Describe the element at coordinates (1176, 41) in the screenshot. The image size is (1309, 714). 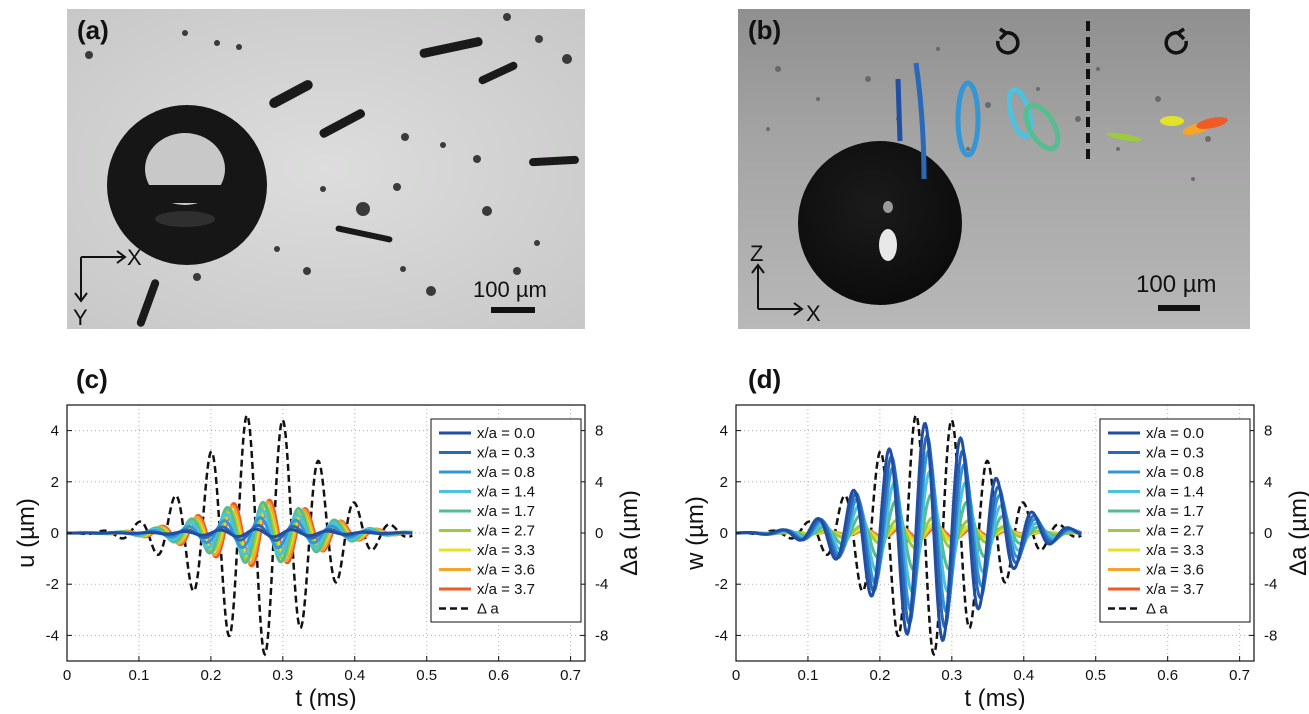
I see `clockwise-icon` at that location.